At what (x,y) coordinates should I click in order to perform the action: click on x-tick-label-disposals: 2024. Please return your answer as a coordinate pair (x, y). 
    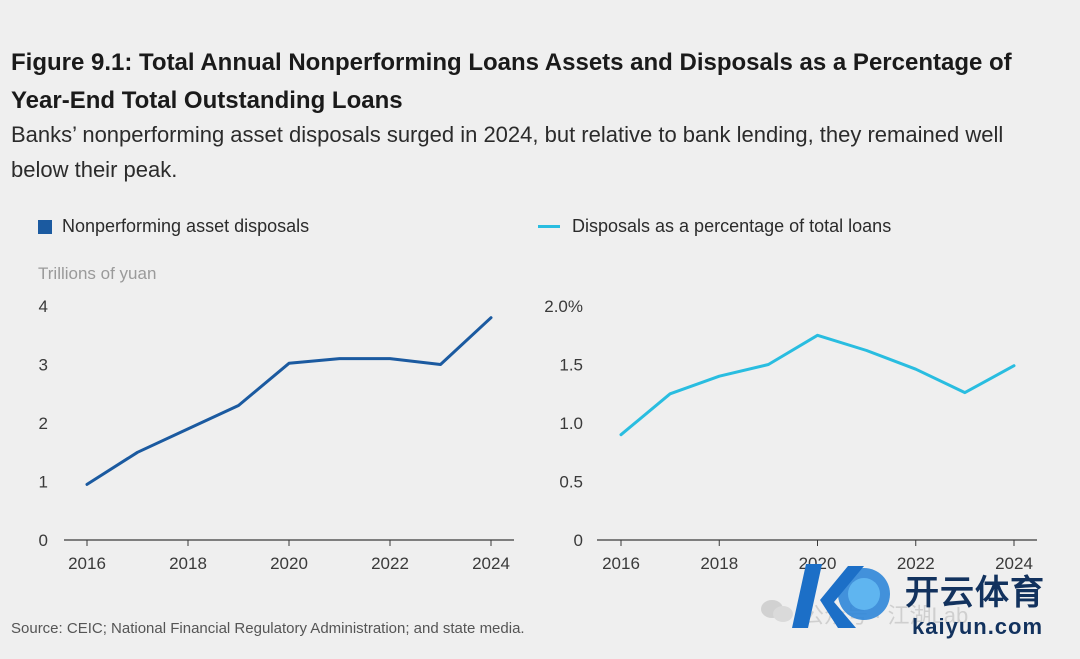
    Looking at the image, I should click on (491, 563).